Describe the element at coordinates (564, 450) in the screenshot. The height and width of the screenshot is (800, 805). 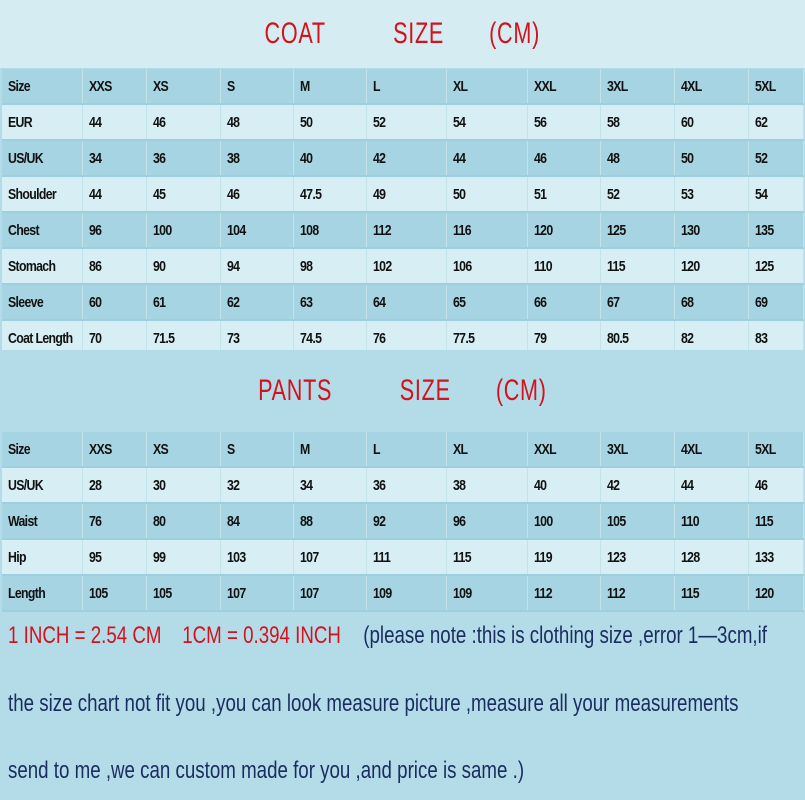
I see `table-cell: XXL` at that location.